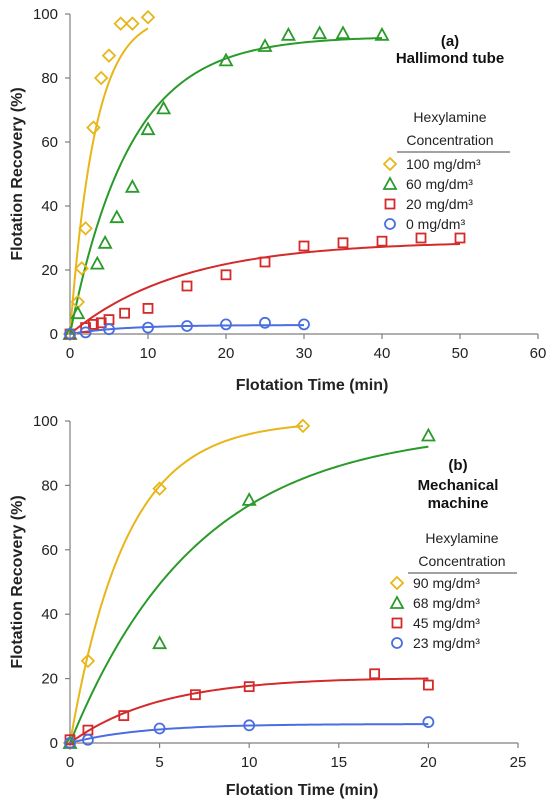  What do you see at coordinates (446, 643) in the screenshot?
I see `legend-entry: 23 mg/dm³` at bounding box center [446, 643].